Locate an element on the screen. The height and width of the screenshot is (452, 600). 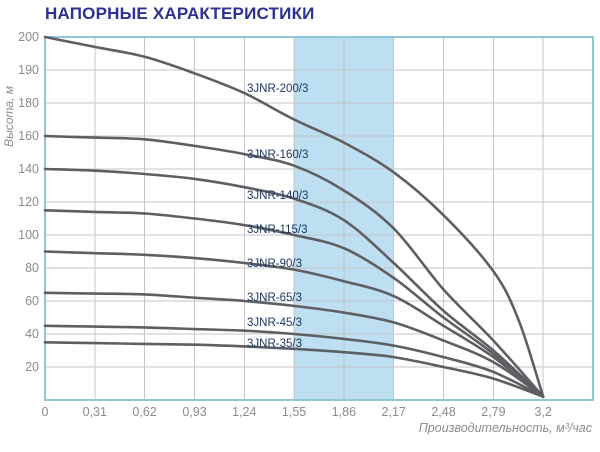
curve-3JNR-45/3 is located at coordinates (294, 361).